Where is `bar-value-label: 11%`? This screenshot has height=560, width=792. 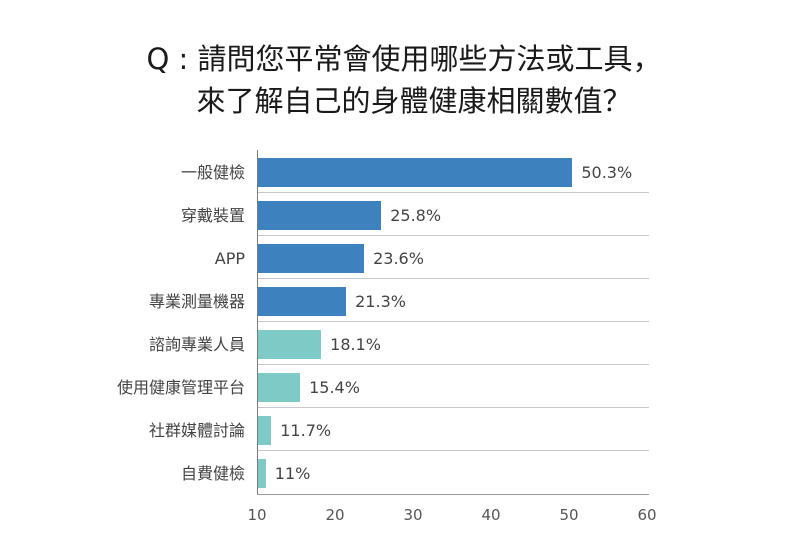
bar-value-label: 11% is located at coordinates (292, 473).